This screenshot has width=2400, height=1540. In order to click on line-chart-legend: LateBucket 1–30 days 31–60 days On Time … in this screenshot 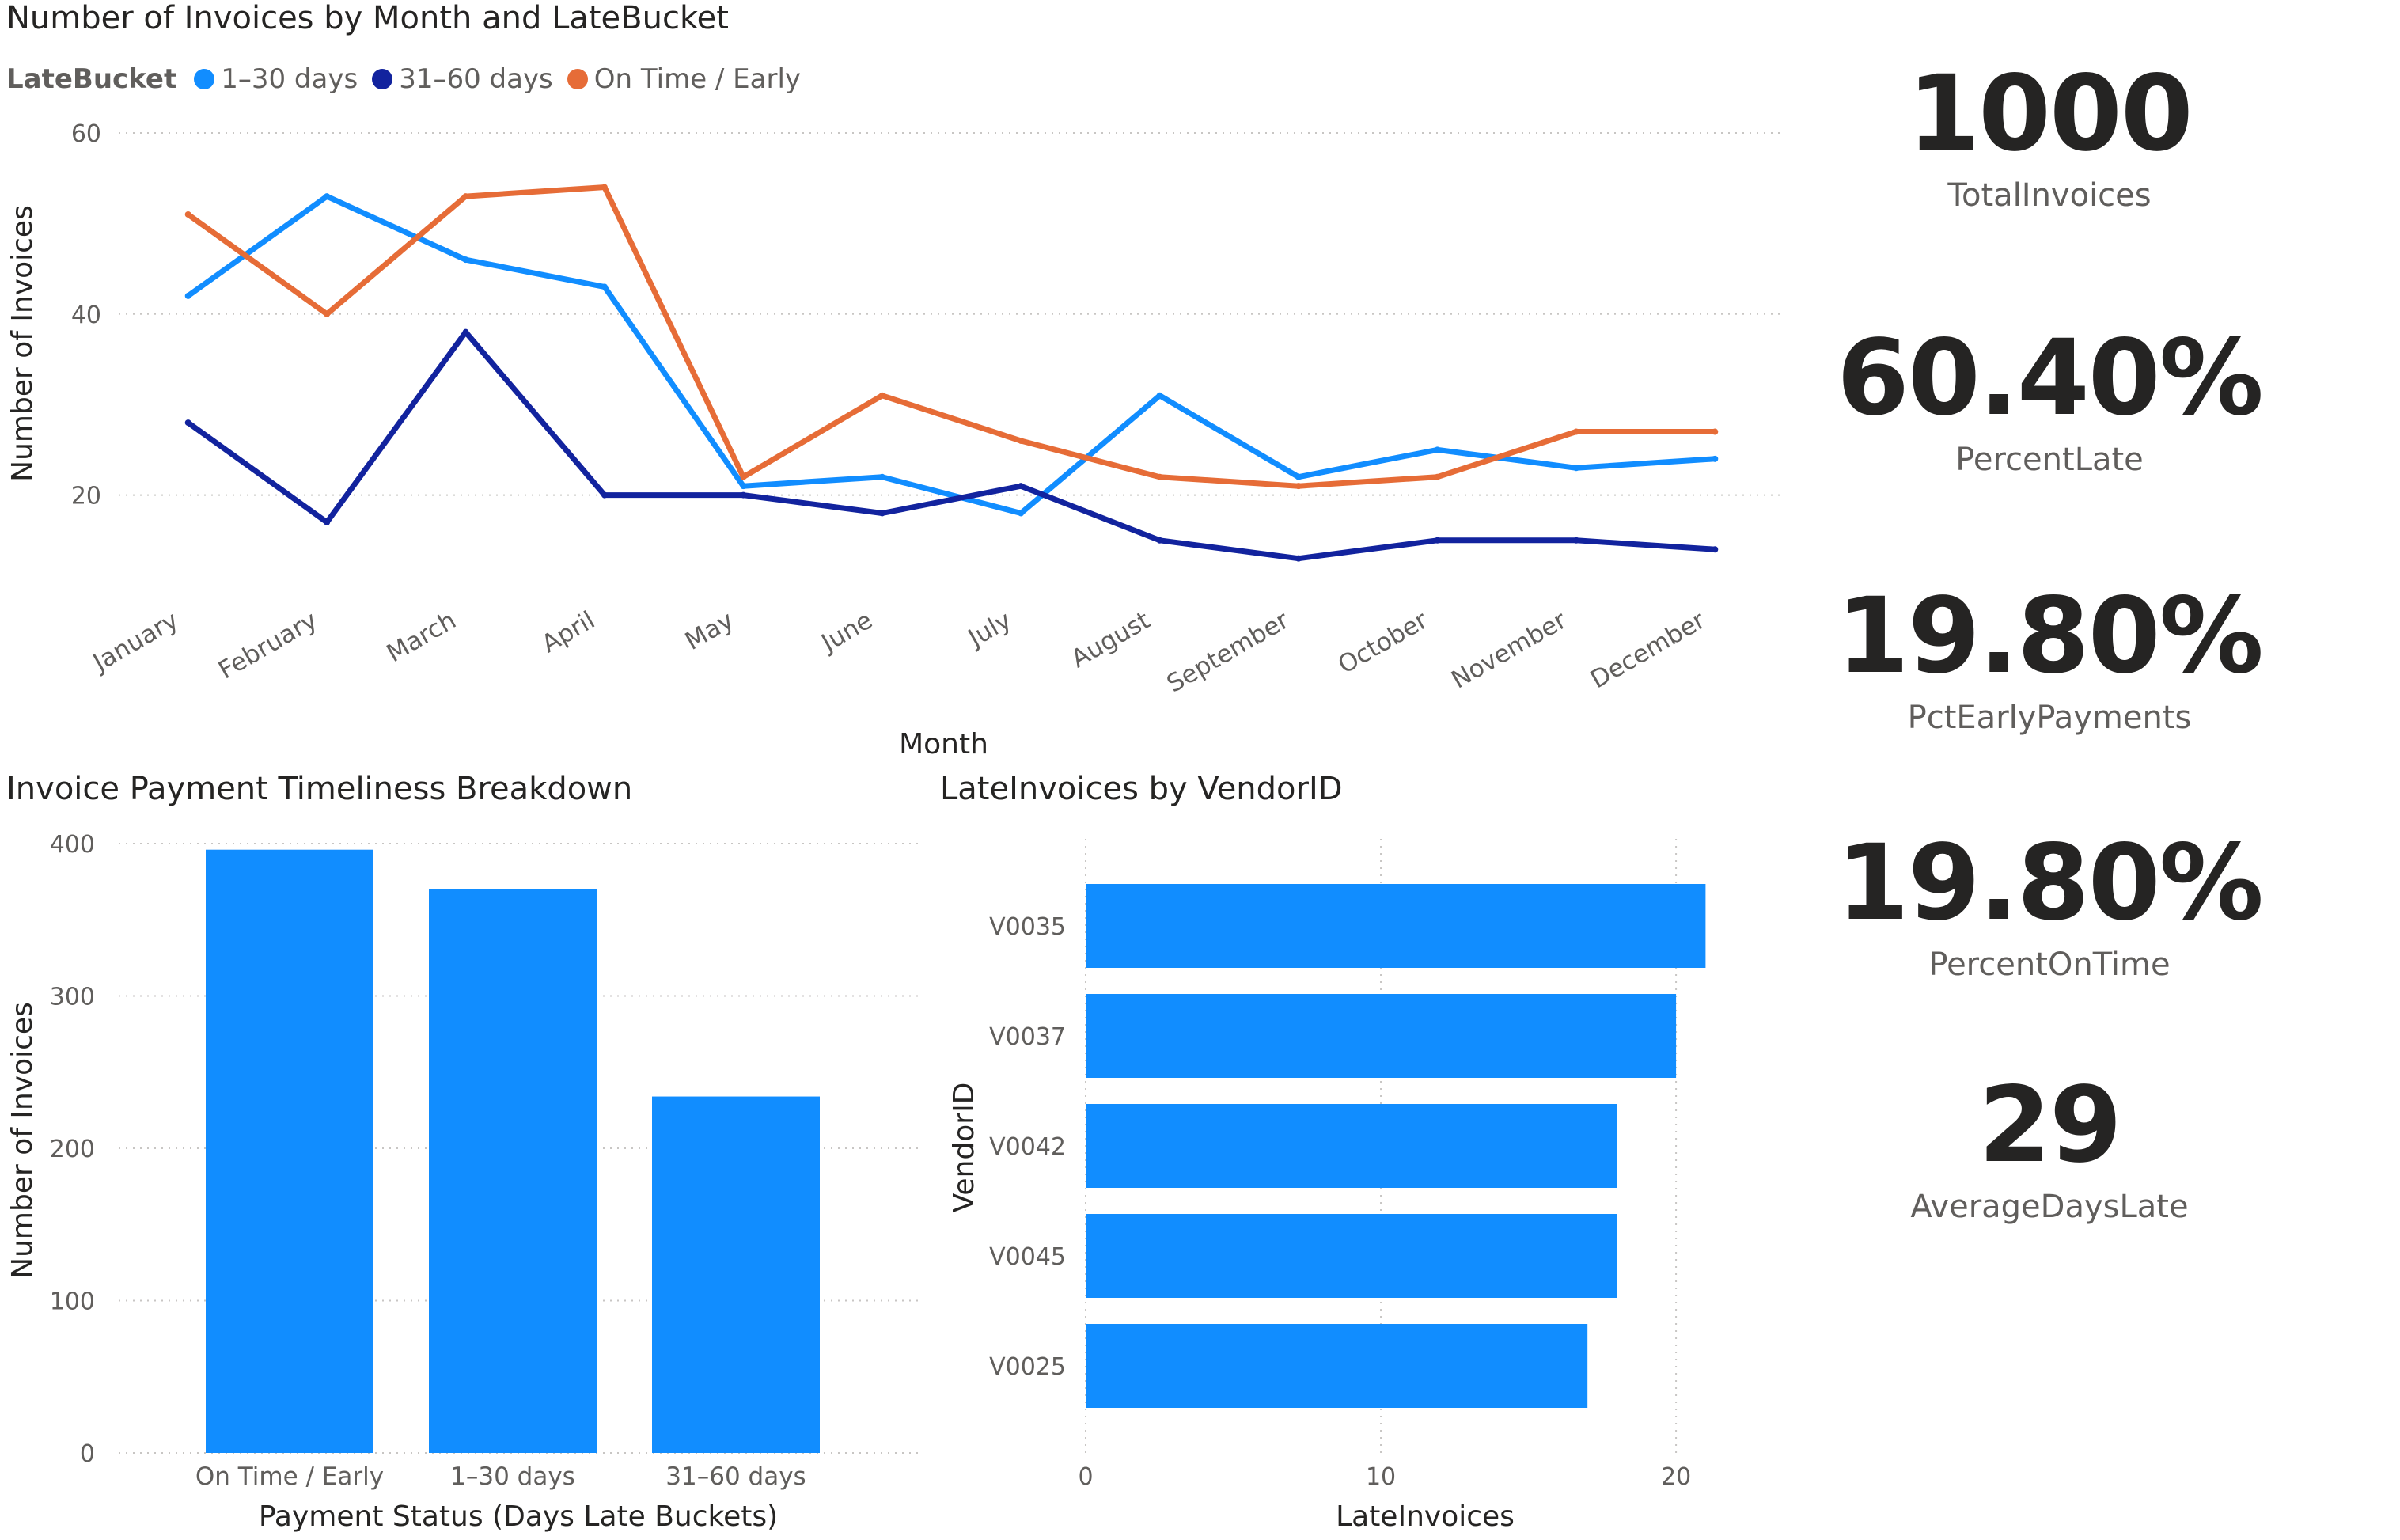, I will do `click(410, 79)`.